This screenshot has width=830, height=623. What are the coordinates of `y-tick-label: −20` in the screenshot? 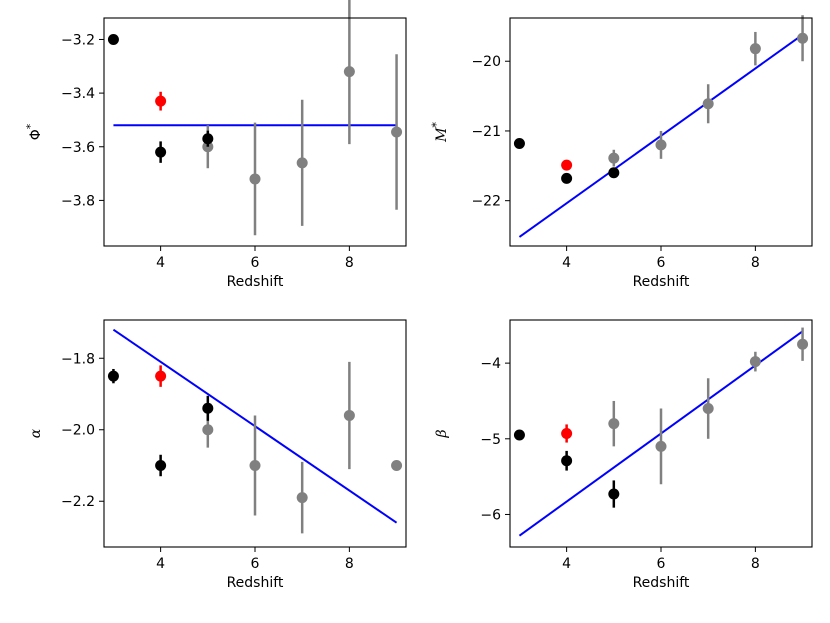 It's located at (486, 62).